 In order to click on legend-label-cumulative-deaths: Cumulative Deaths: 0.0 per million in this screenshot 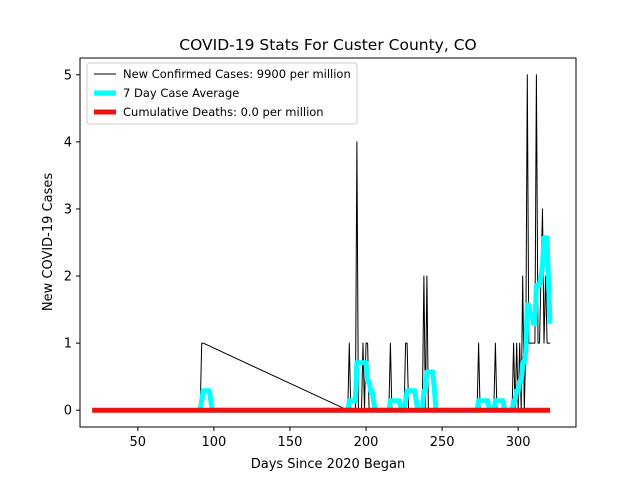, I will do `click(223, 112)`.